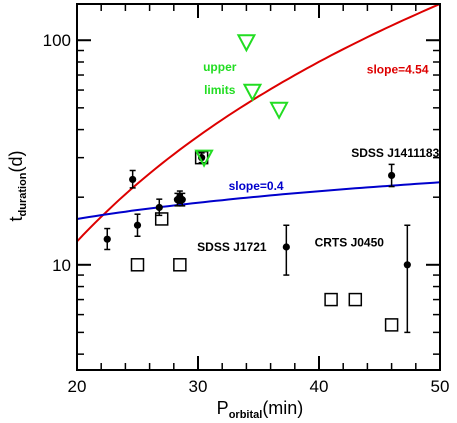  I want to click on annotation-label: slope=0.4, so click(256, 186).